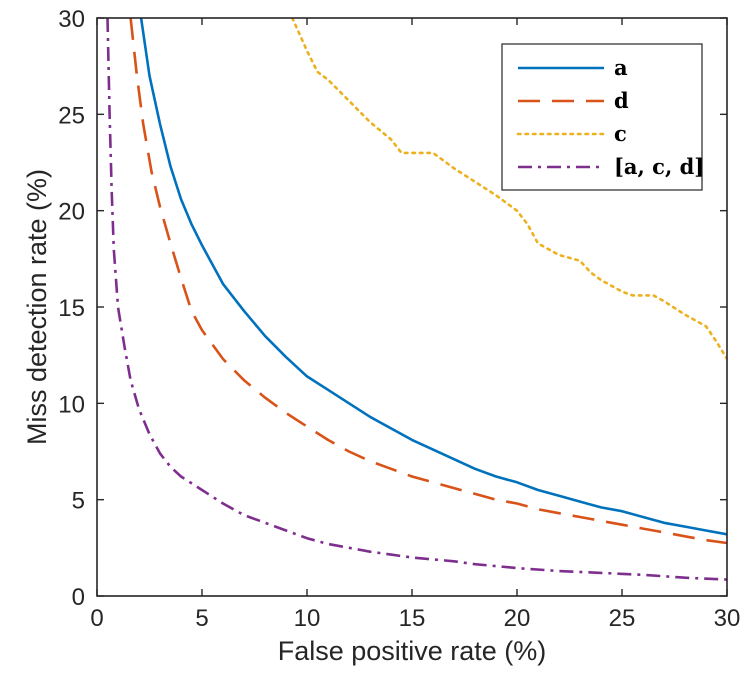 The width and height of the screenshot is (748, 674). Describe the element at coordinates (412, 651) in the screenshot. I see `x-axis-label: False positive rate (%)` at that location.